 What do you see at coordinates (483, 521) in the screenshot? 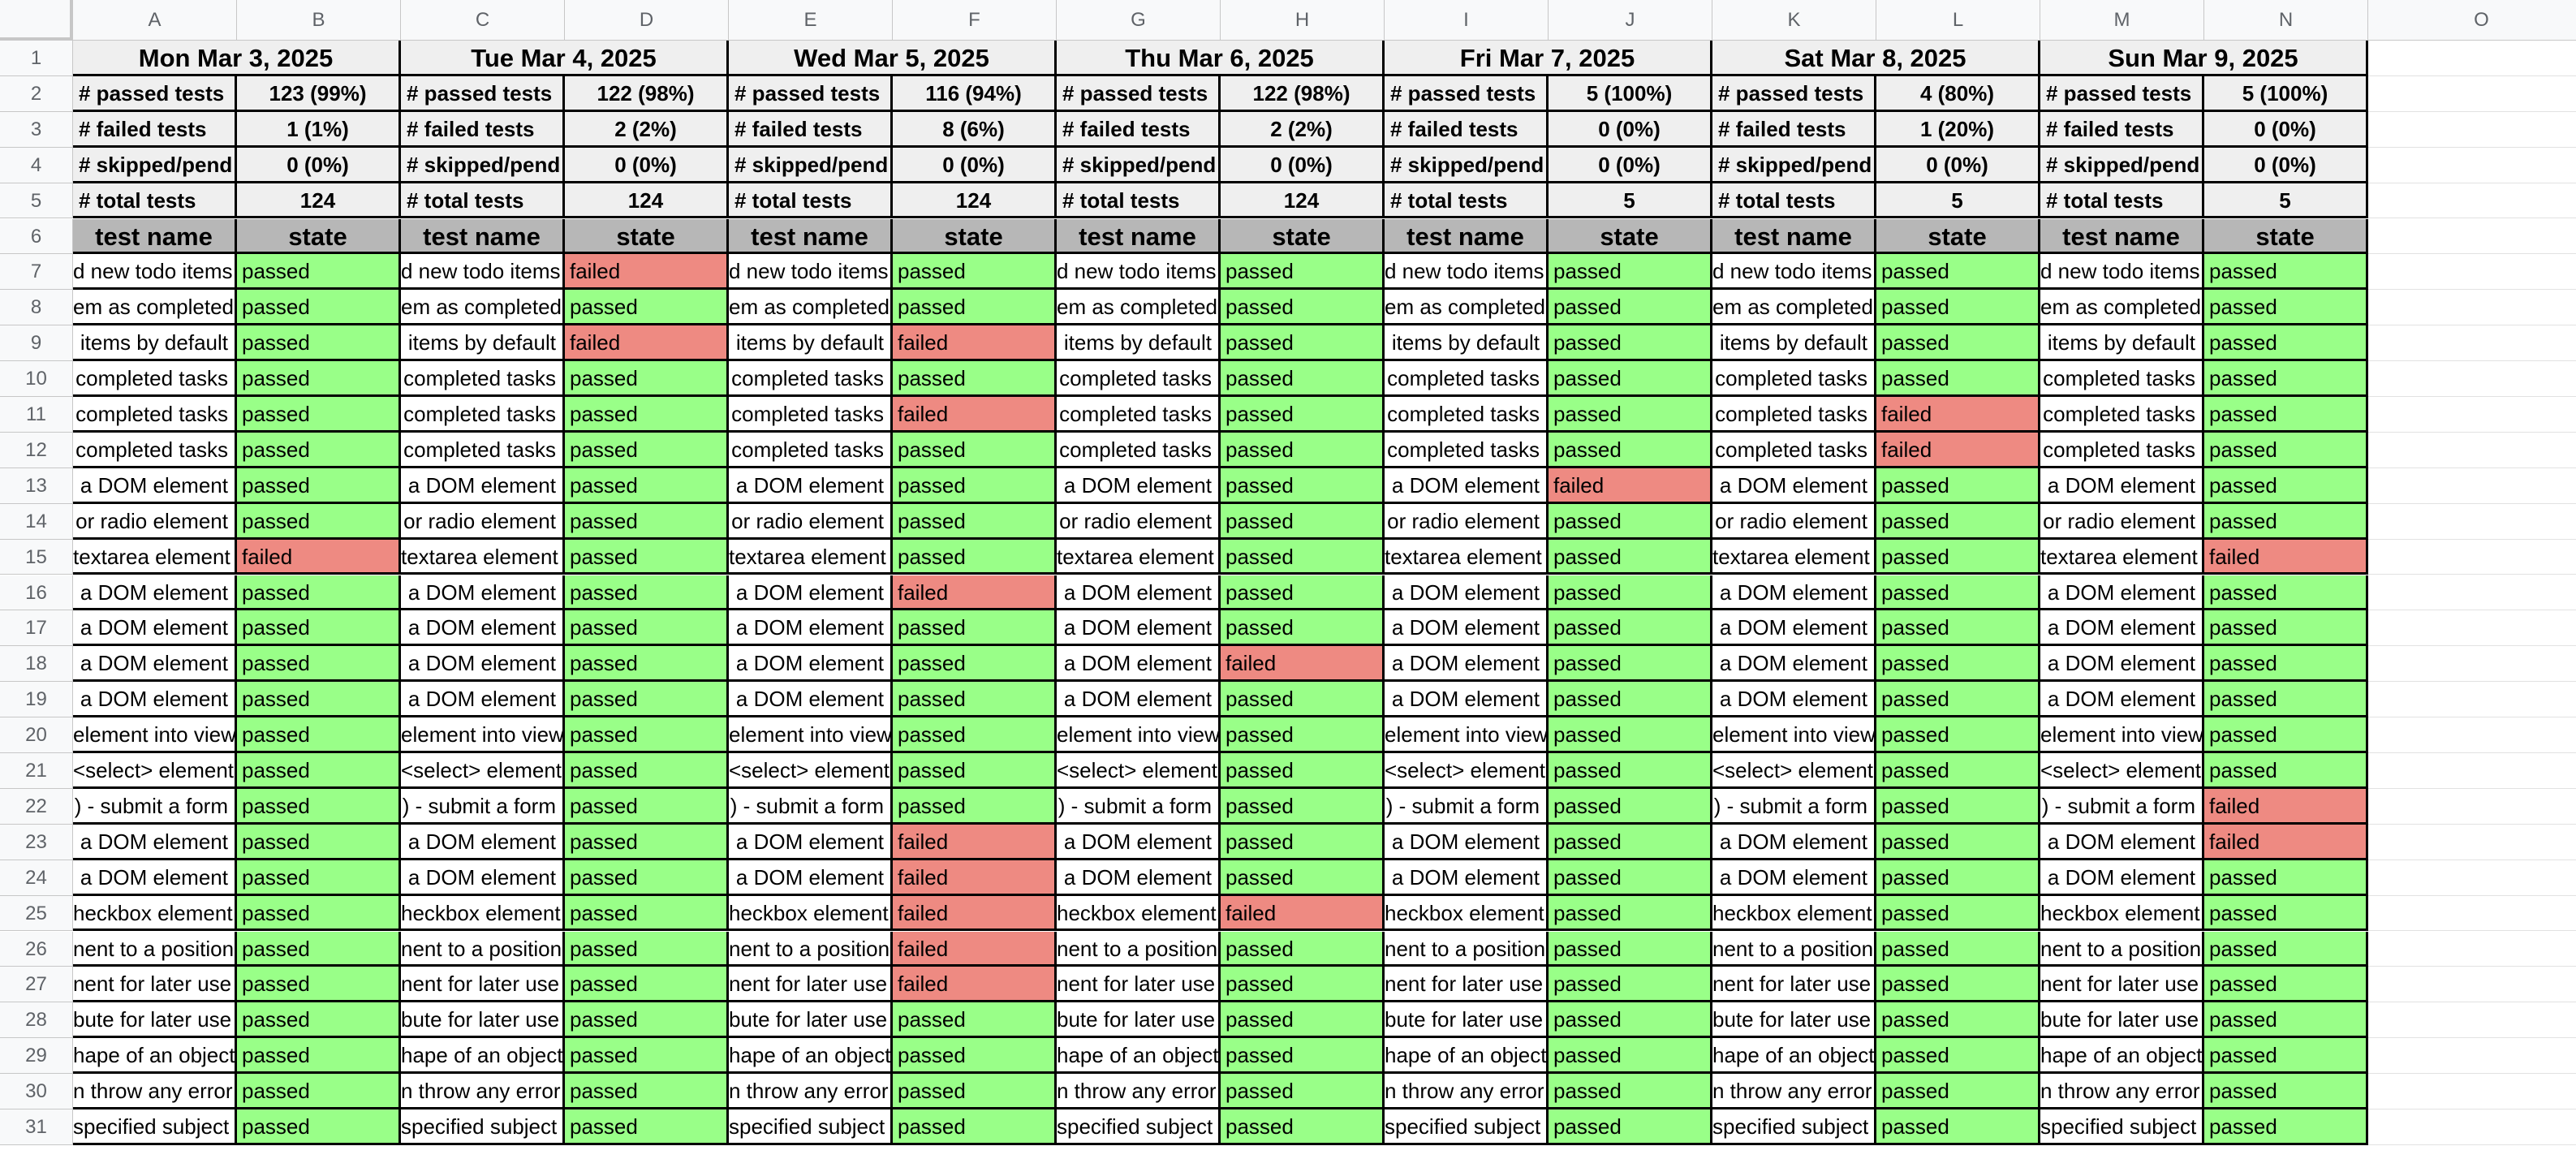
I see `test-name-cell: or radio element` at bounding box center [483, 521].